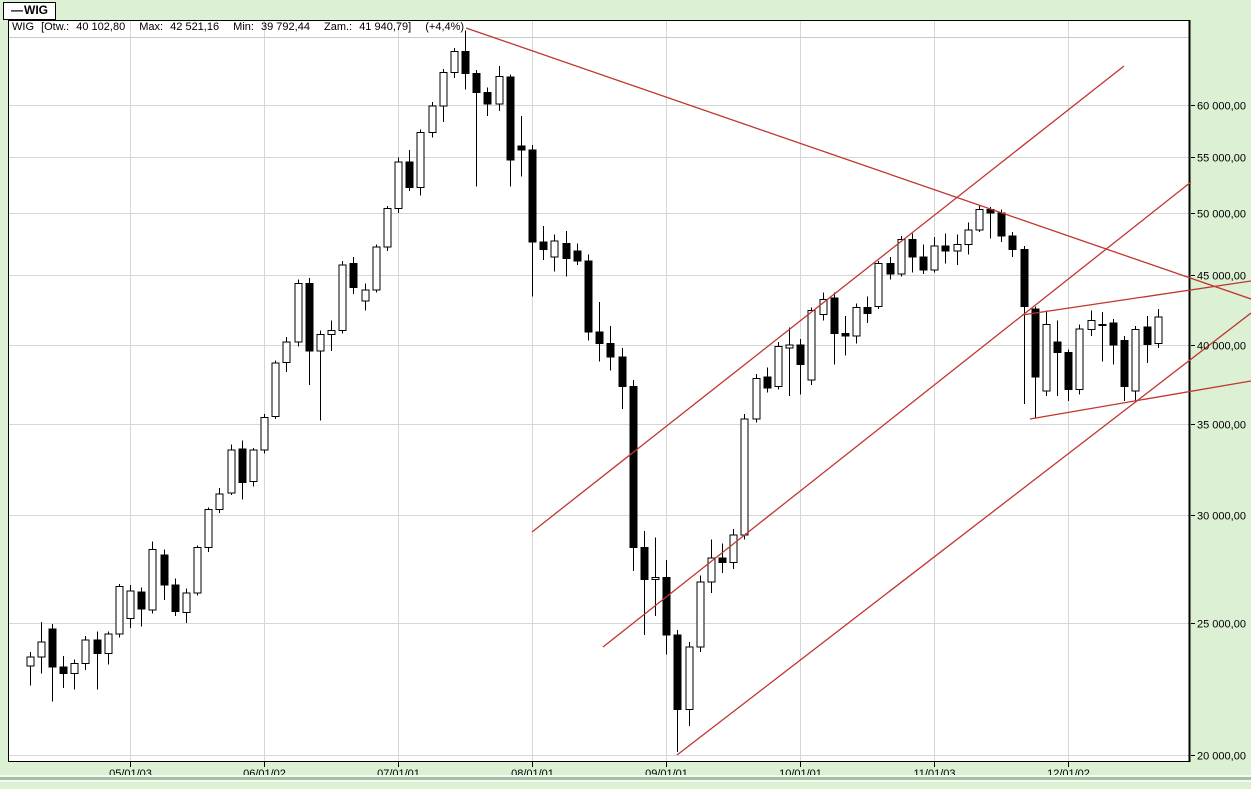 This screenshot has width=1251, height=789. What do you see at coordinates (195, 27) in the screenshot?
I see `max-value: 42 521,16` at bounding box center [195, 27].